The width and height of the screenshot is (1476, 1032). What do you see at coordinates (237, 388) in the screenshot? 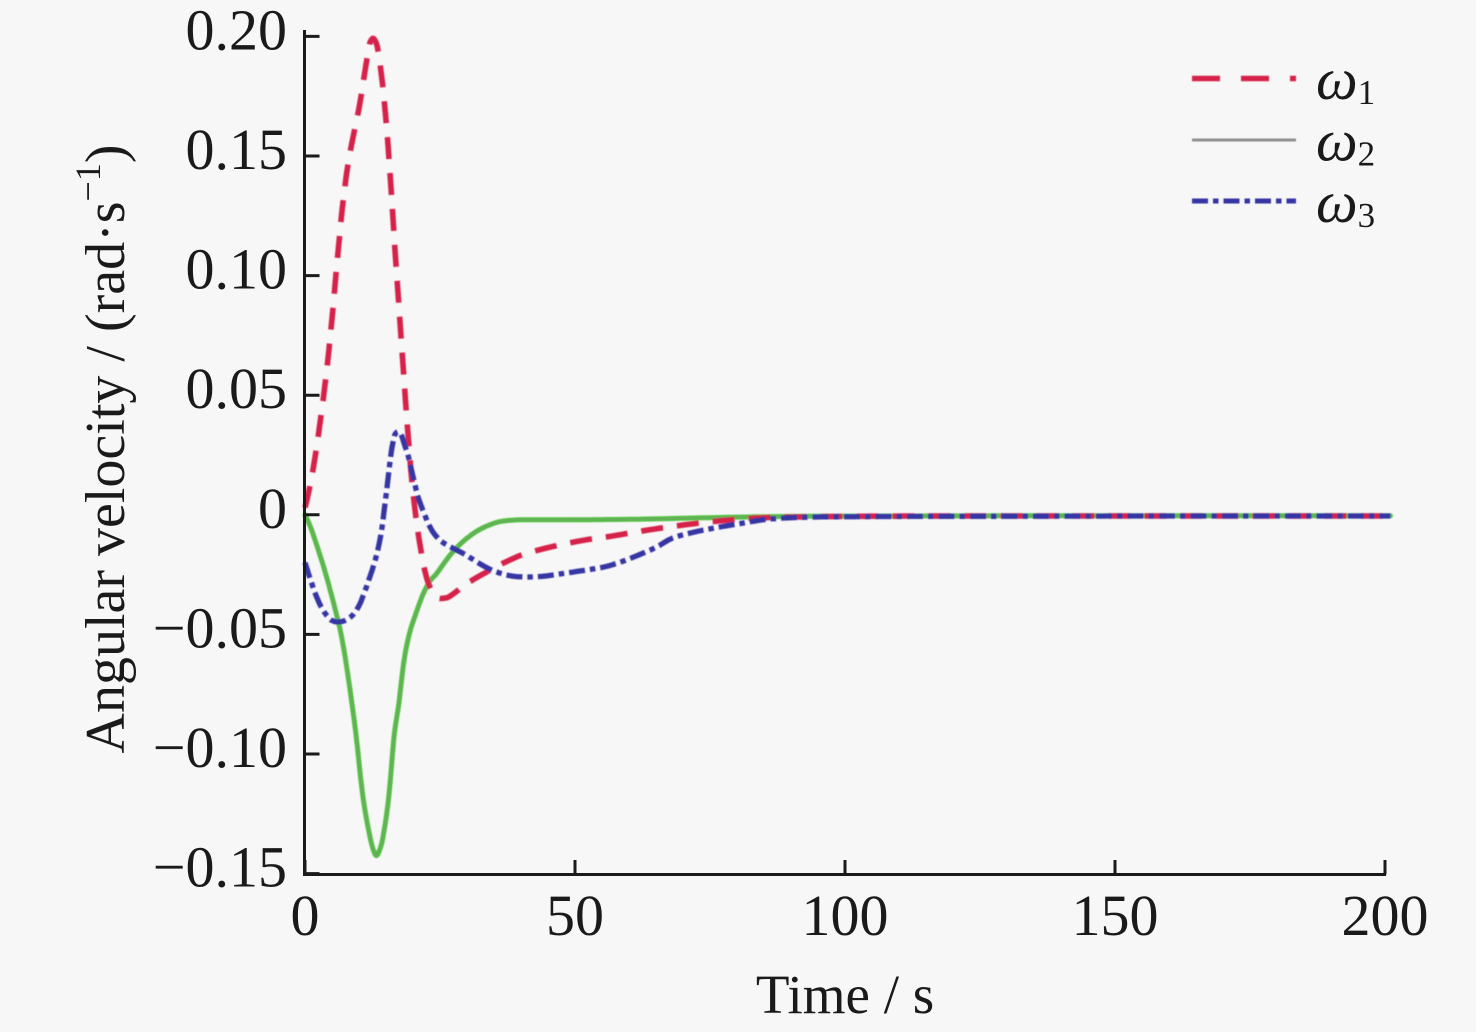
I see `svg-text: 0.05` at bounding box center [237, 388].